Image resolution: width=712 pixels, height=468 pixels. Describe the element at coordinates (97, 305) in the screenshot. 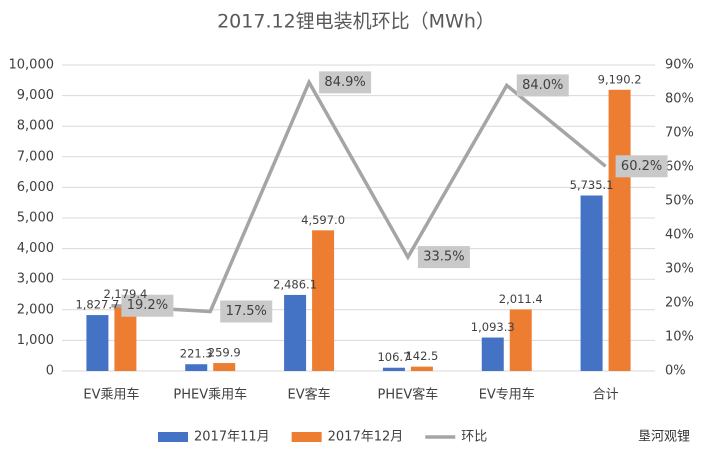

I see `value-label: 1,827.7` at that location.